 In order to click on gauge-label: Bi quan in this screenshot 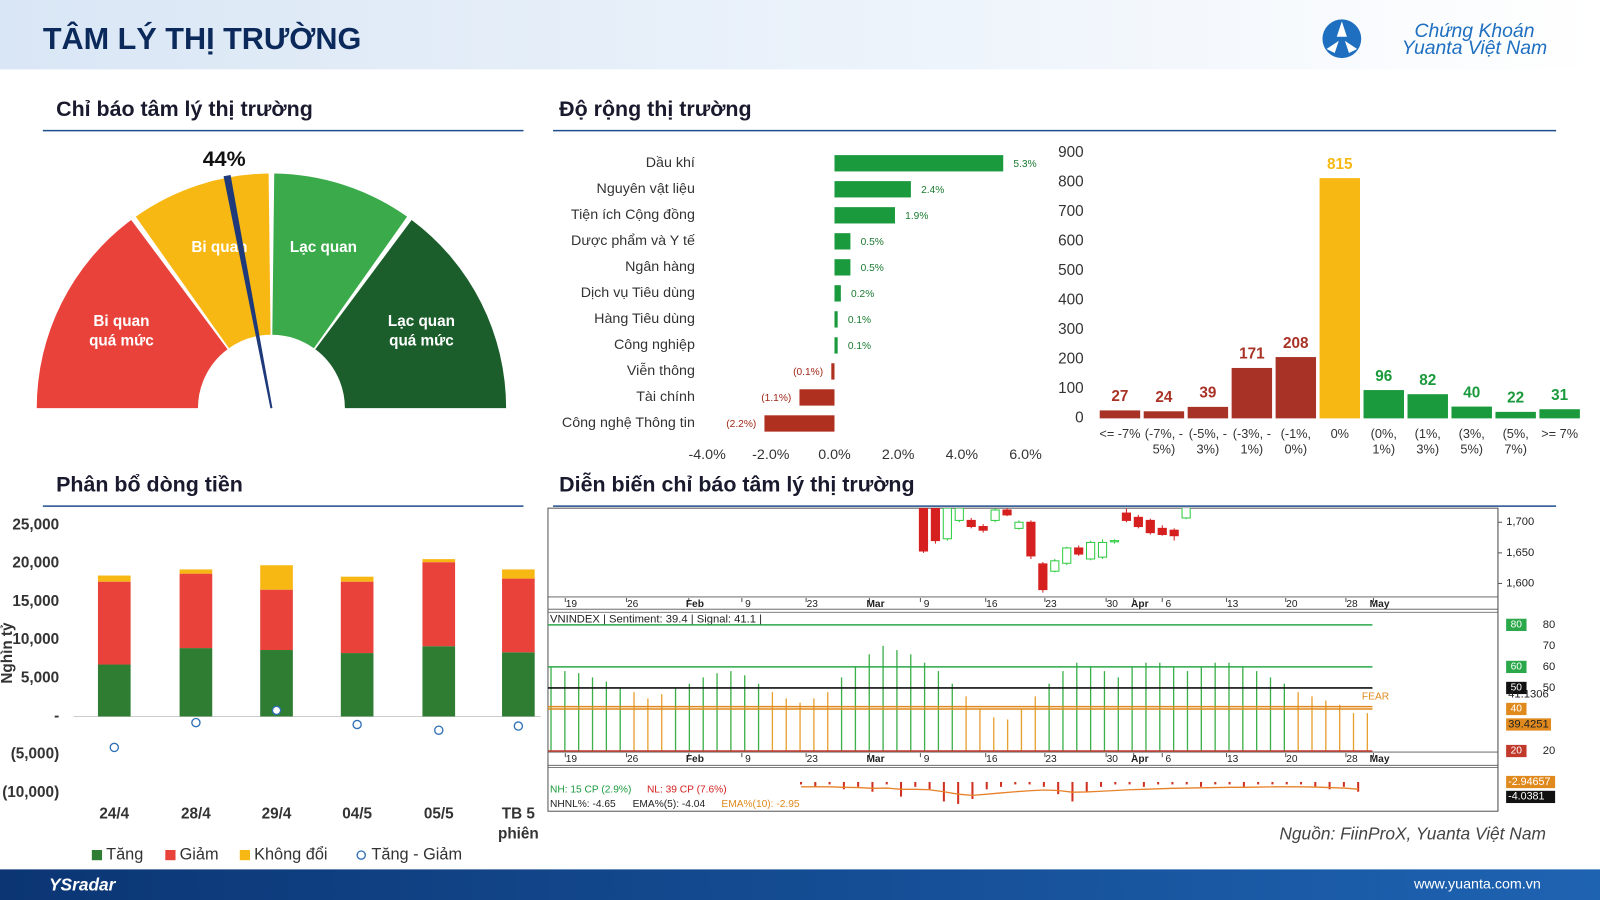, I will do `click(121, 321)`.